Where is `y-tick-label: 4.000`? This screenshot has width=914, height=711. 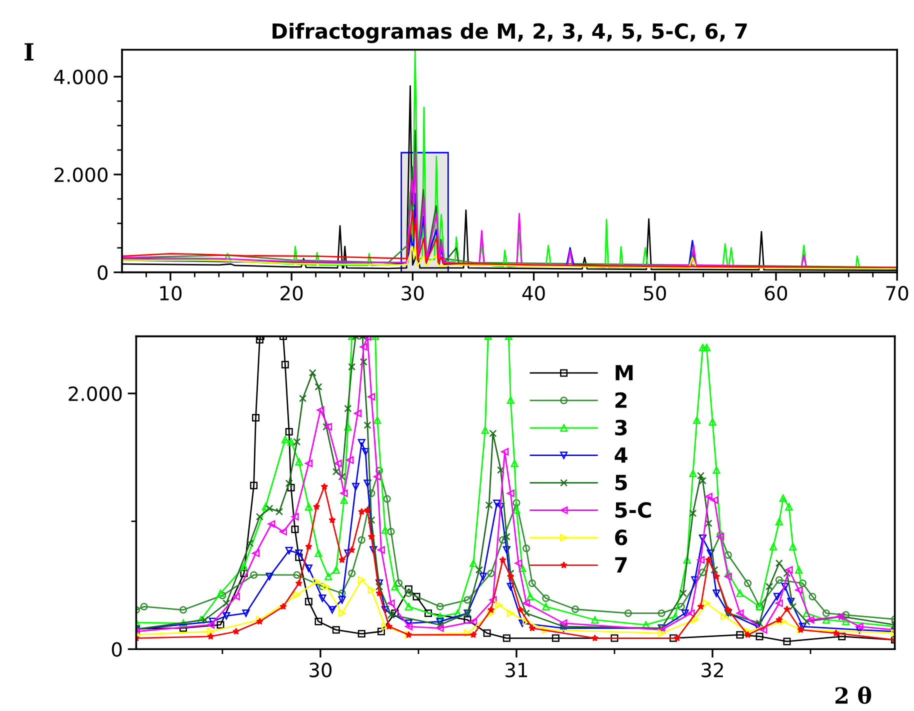 y-tick-label: 4.000 is located at coordinates (81, 77).